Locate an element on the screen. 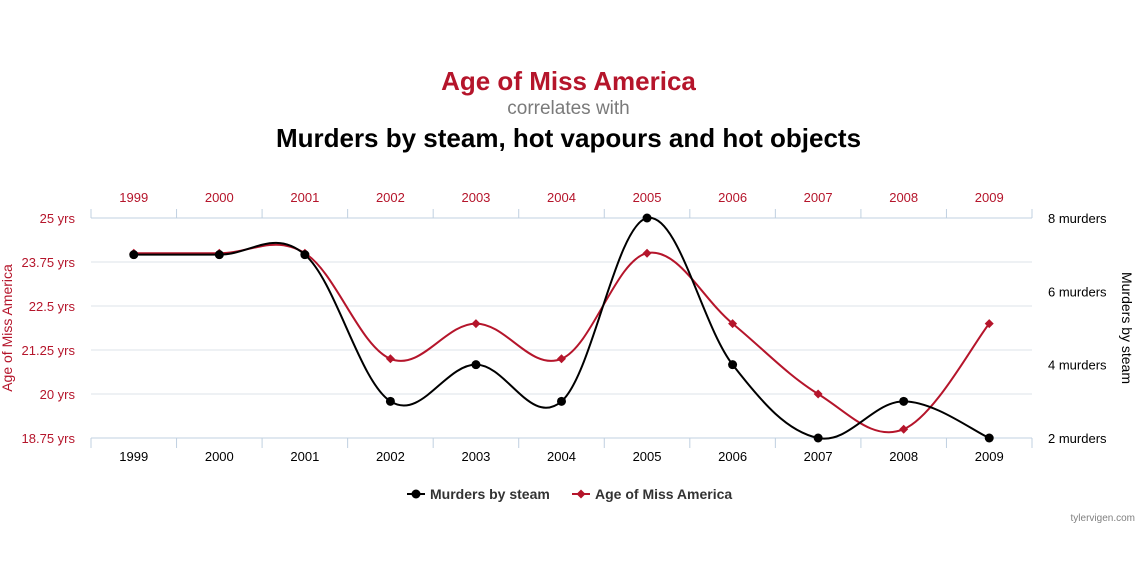 This screenshot has width=1137, height=573. x-tick-label-bottom: 2008 is located at coordinates (903, 456).